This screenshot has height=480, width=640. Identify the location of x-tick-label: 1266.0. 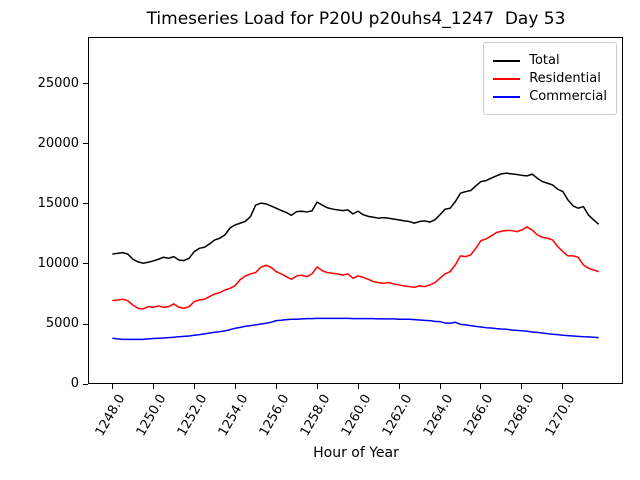
(479, 415).